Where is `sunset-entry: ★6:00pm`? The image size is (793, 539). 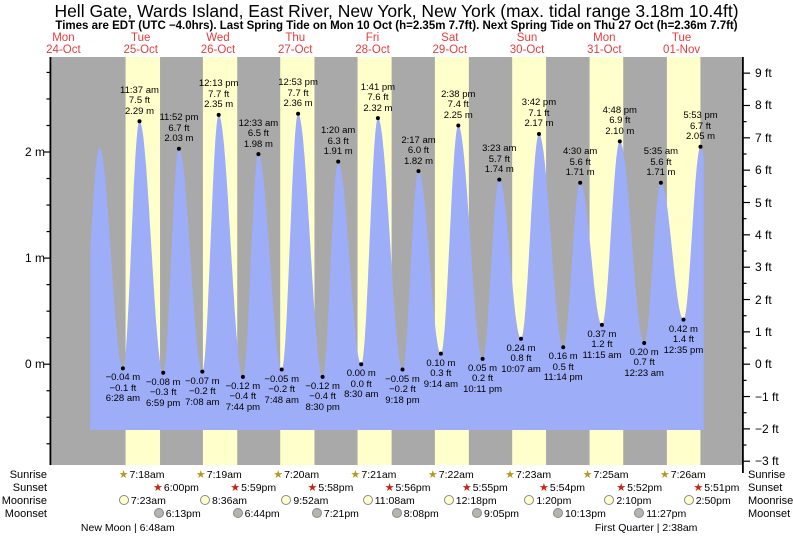 sunset-entry: ★6:00pm is located at coordinates (176, 488).